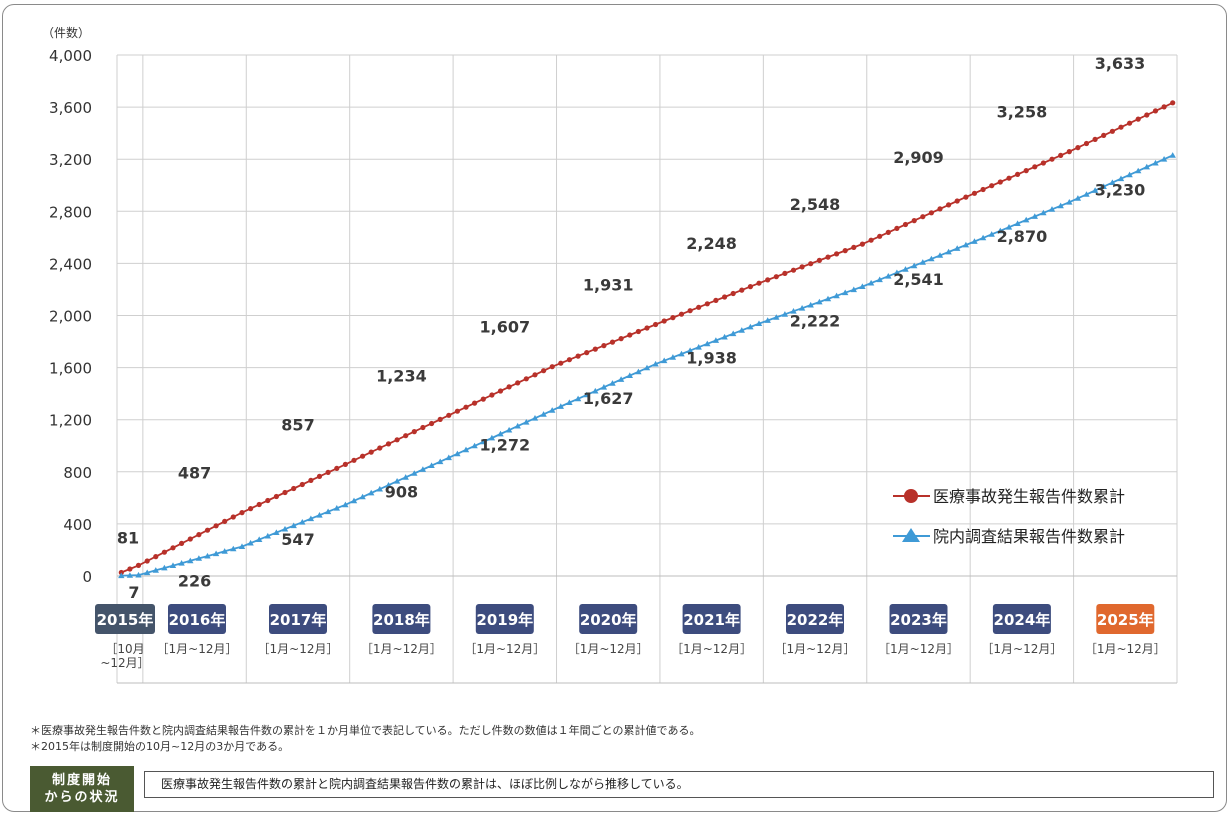 This screenshot has height=816, width=1231. What do you see at coordinates (70, 160) in the screenshot?
I see `y-tick-label: 3,200` at bounding box center [70, 160].